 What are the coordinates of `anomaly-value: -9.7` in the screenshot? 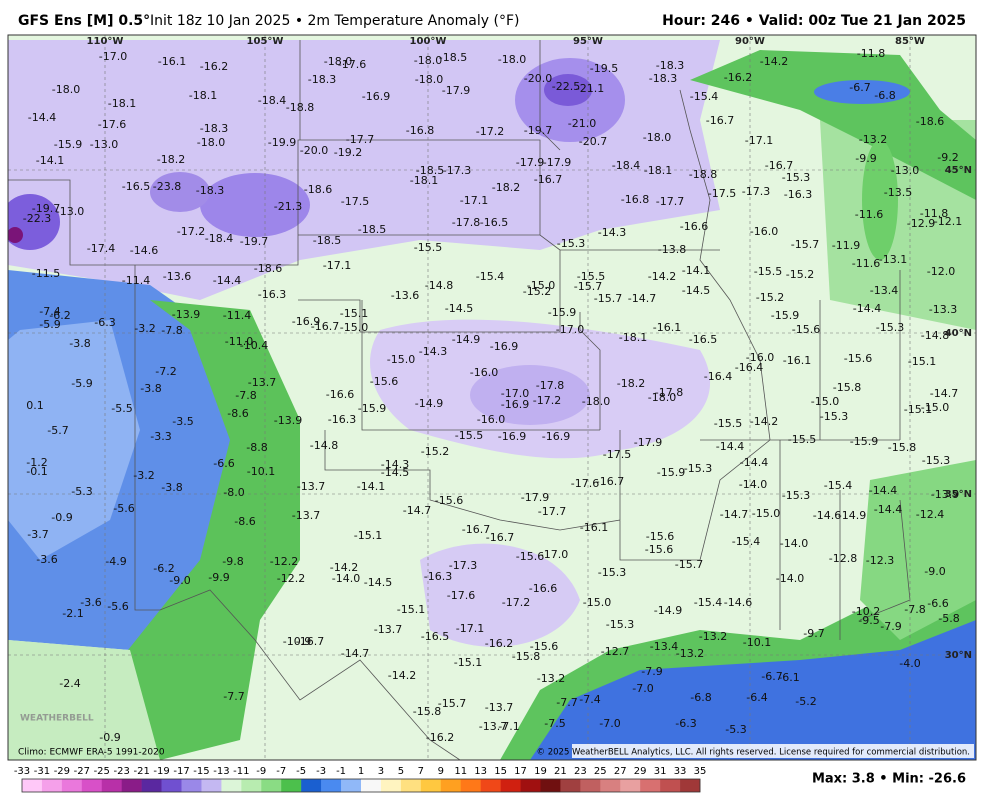 It's located at (813, 633).